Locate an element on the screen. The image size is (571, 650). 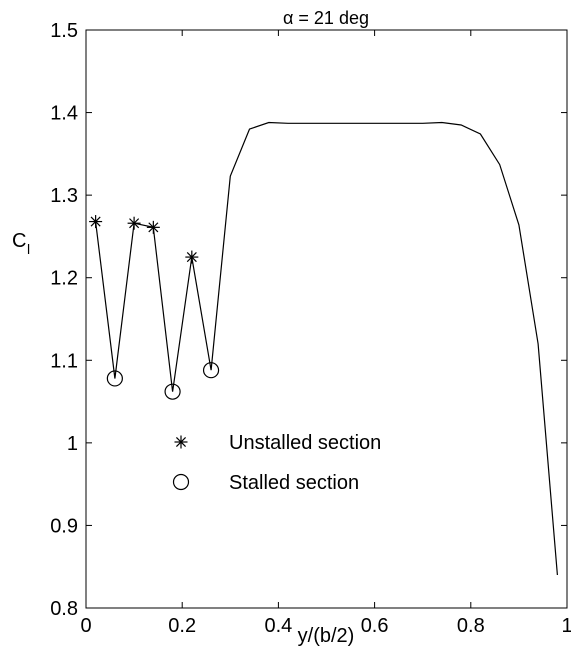
x-axis-label: y/(b/2) is located at coordinates (326, 636).